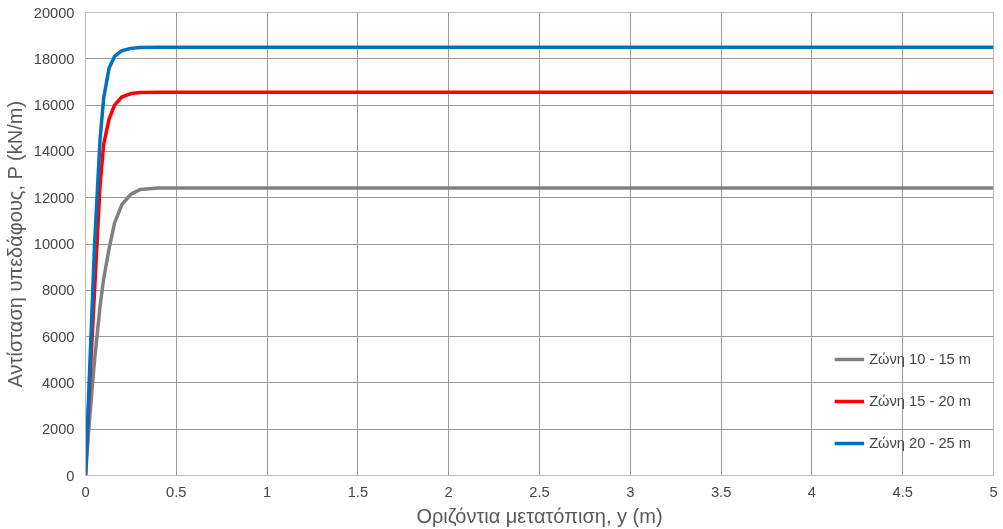  Describe the element at coordinates (14, 244) in the screenshot. I see `y-axis-title: Αντίσταση υπεδάφους, P (kN/m)` at that location.